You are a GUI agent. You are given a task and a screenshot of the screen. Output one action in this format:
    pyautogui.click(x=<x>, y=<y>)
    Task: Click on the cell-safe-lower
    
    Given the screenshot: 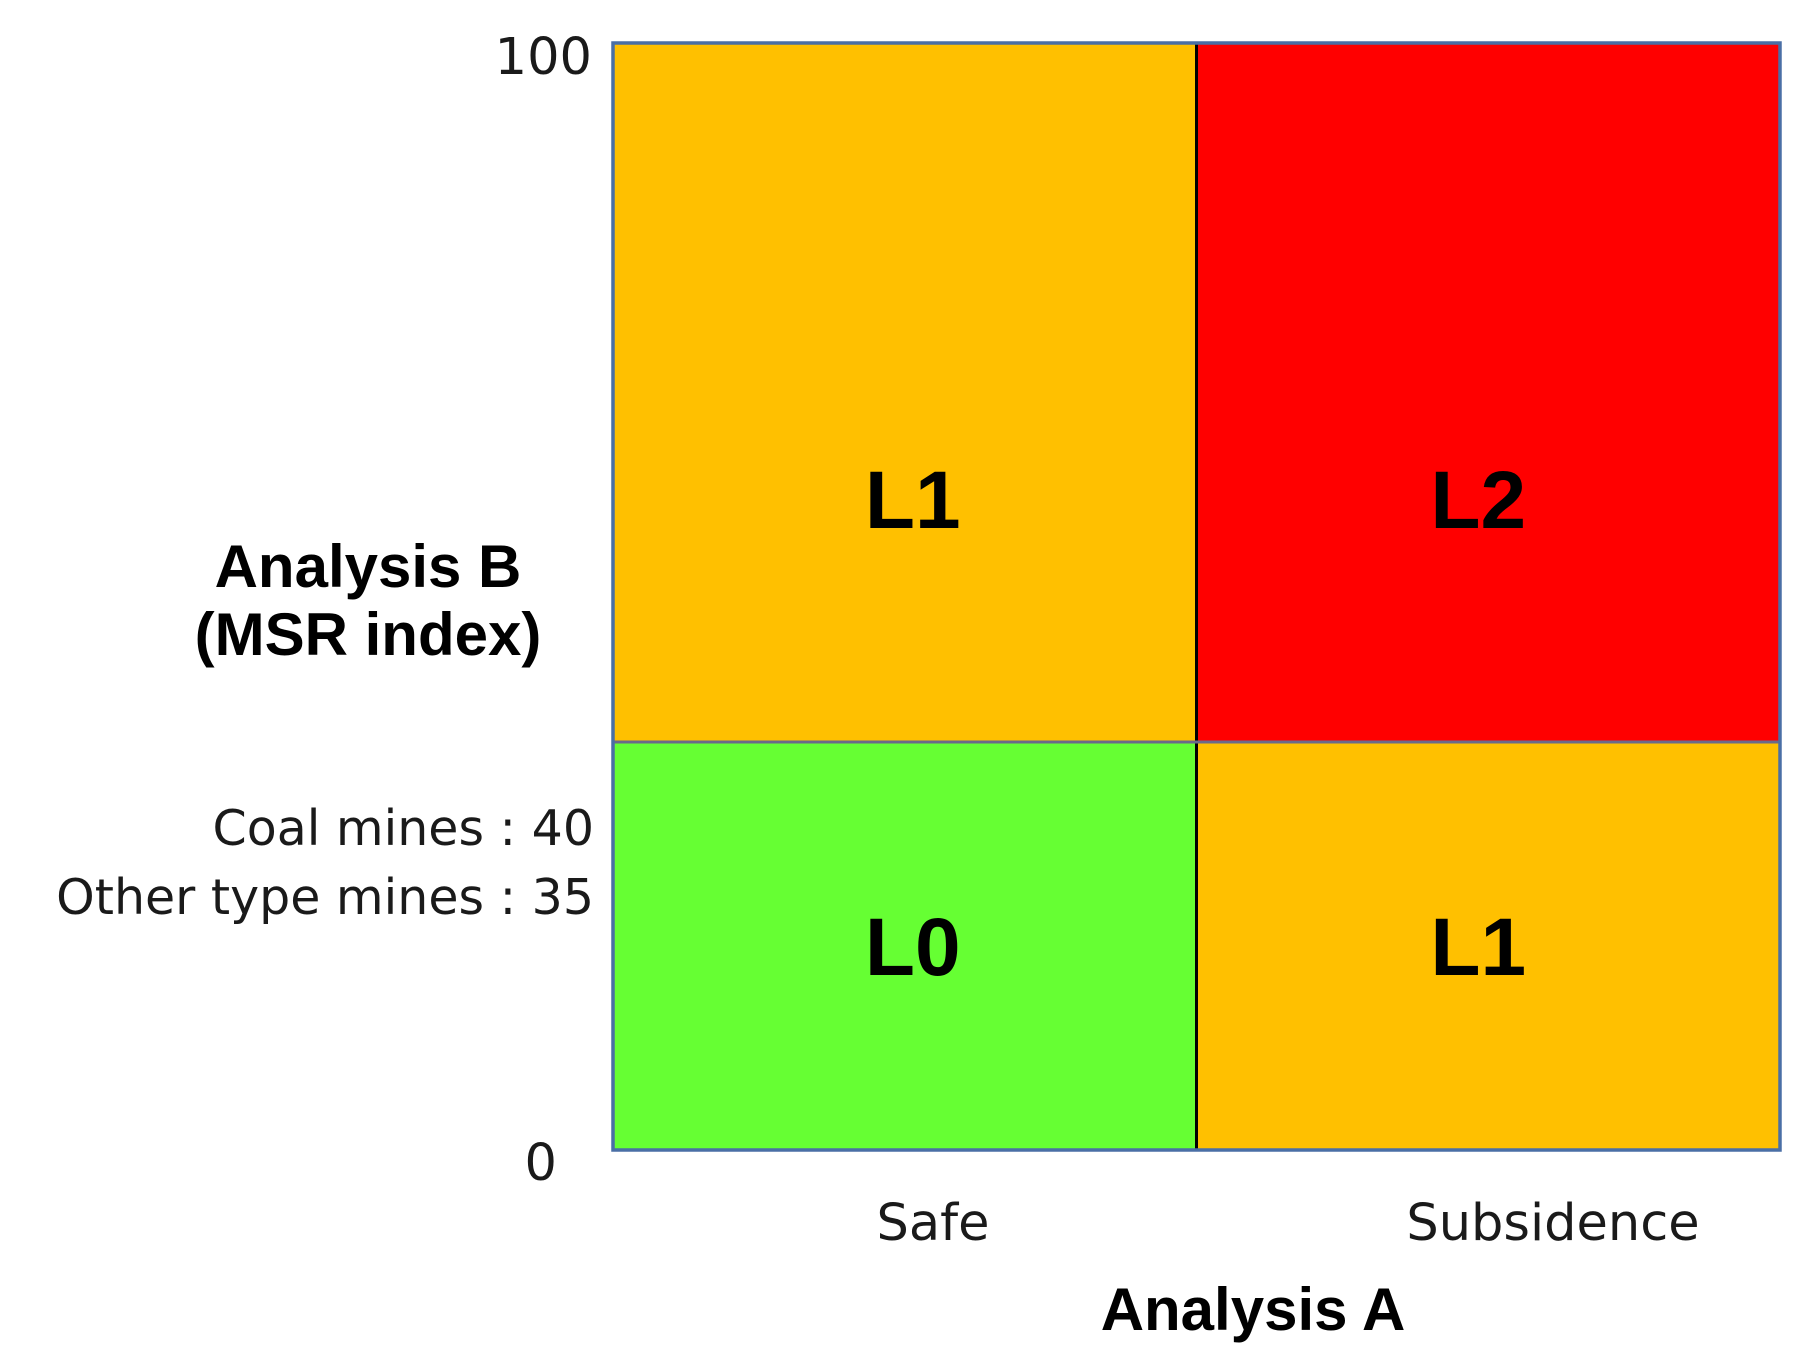 What is the action you would take?
    pyautogui.click(x=905, y=946)
    